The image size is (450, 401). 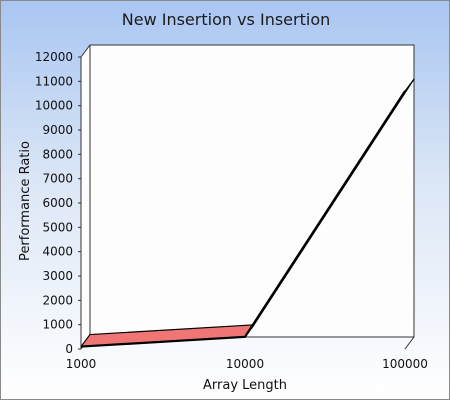 What do you see at coordinates (54, 57) in the screenshot?
I see `y-tick-label: 12000` at bounding box center [54, 57].